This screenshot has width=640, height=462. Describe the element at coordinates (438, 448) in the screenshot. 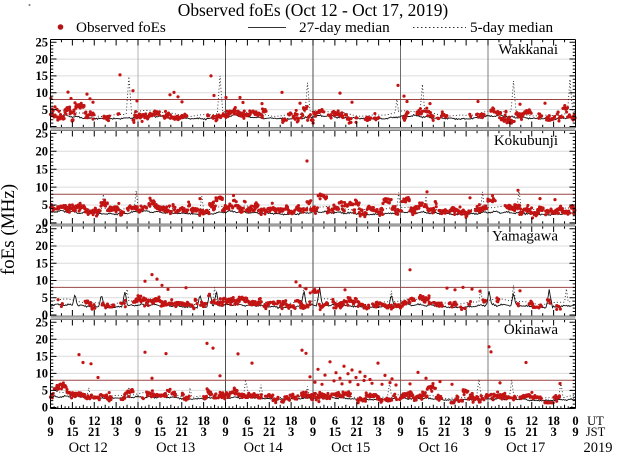

I see `svg-text: Oct 16` at that location.